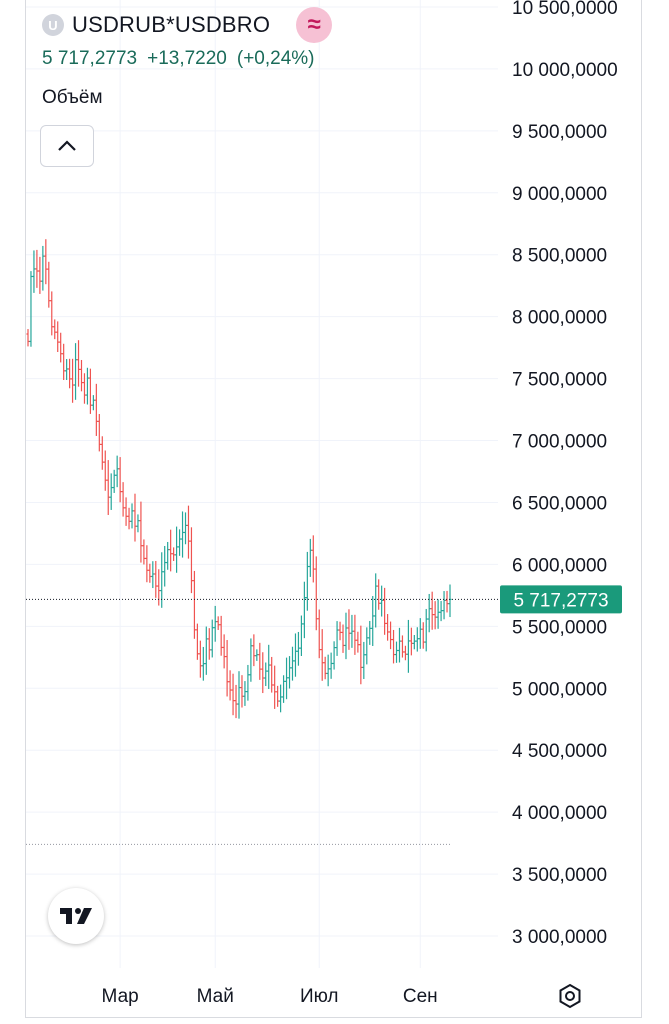 This screenshot has width=669, height=1024. I want to click on settings-icon, so click(570, 996).